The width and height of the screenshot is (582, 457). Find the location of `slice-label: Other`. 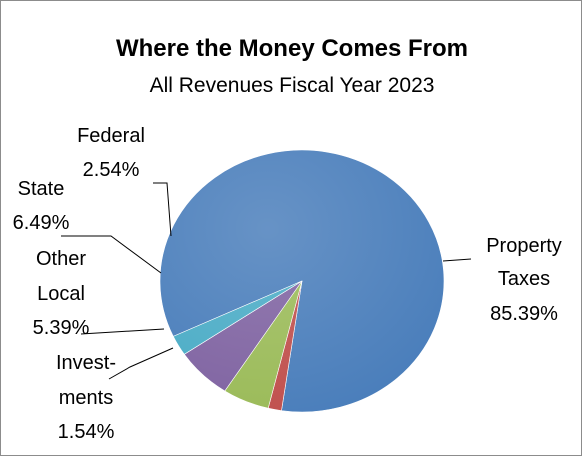

slice-label: Other is located at coordinates (61, 259).